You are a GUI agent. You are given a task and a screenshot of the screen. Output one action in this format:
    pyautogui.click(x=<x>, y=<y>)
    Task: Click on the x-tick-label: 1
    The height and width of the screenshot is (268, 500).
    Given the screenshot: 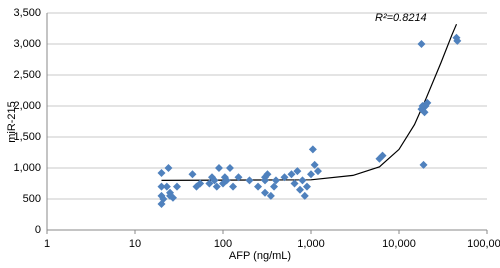 What is the action you would take?
    pyautogui.click(x=47, y=244)
    